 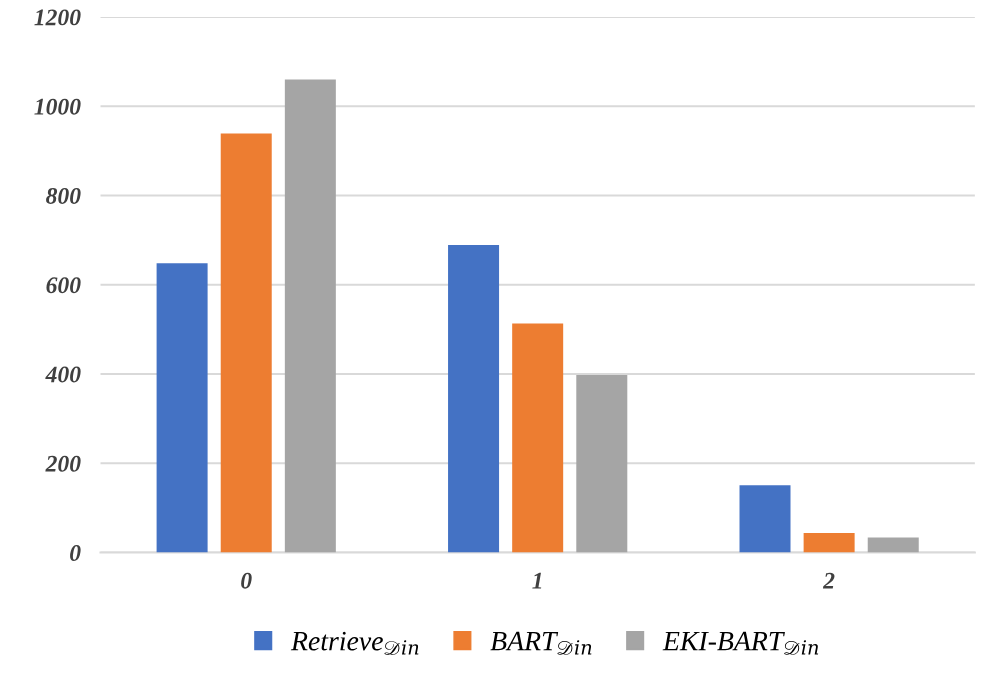 I want to click on x-tick-label: 2, so click(x=828, y=580).